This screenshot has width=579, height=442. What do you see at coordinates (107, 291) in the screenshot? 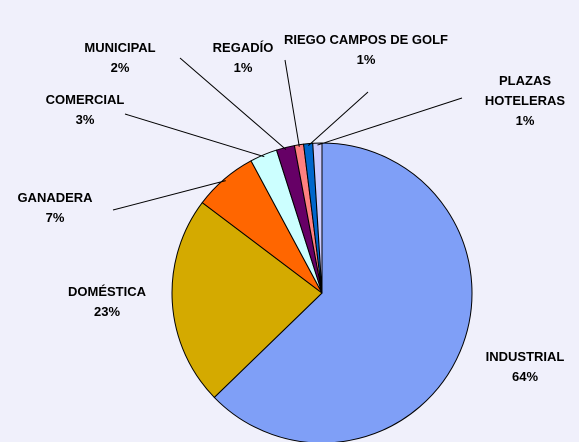
I see `category-label: DOMÉSTICA` at bounding box center [107, 291].